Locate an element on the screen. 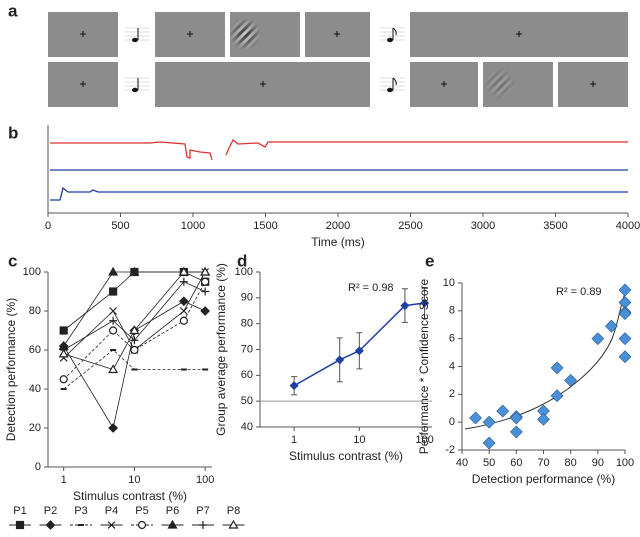  y-tick-label: -2 is located at coordinates (450, 450).